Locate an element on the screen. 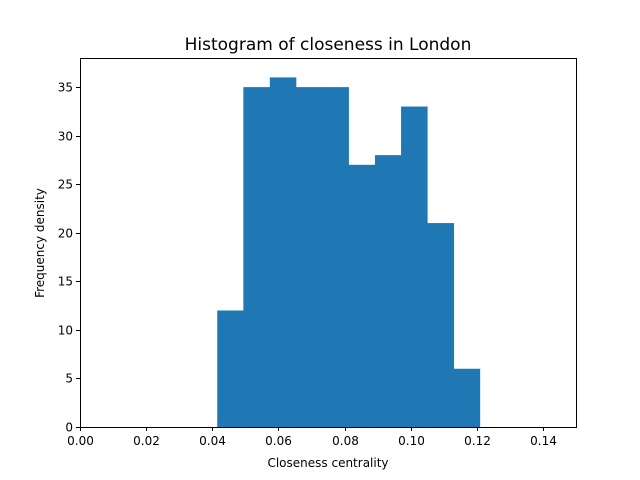  y-tick-label: 10 is located at coordinates (65, 331).